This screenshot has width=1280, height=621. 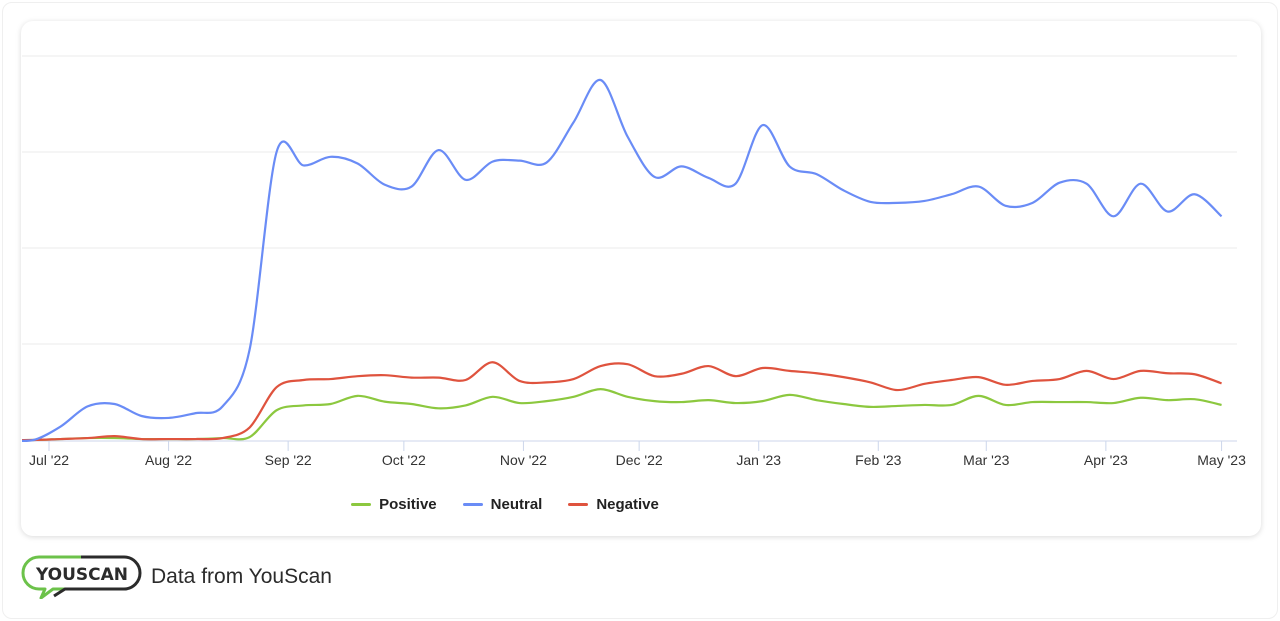 I want to click on x-tick-label: Sep '22, so click(x=288, y=460).